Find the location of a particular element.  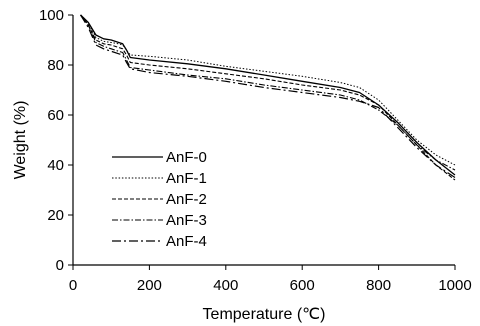

legend-label-anf-0: AnF-0 is located at coordinates (186, 157).